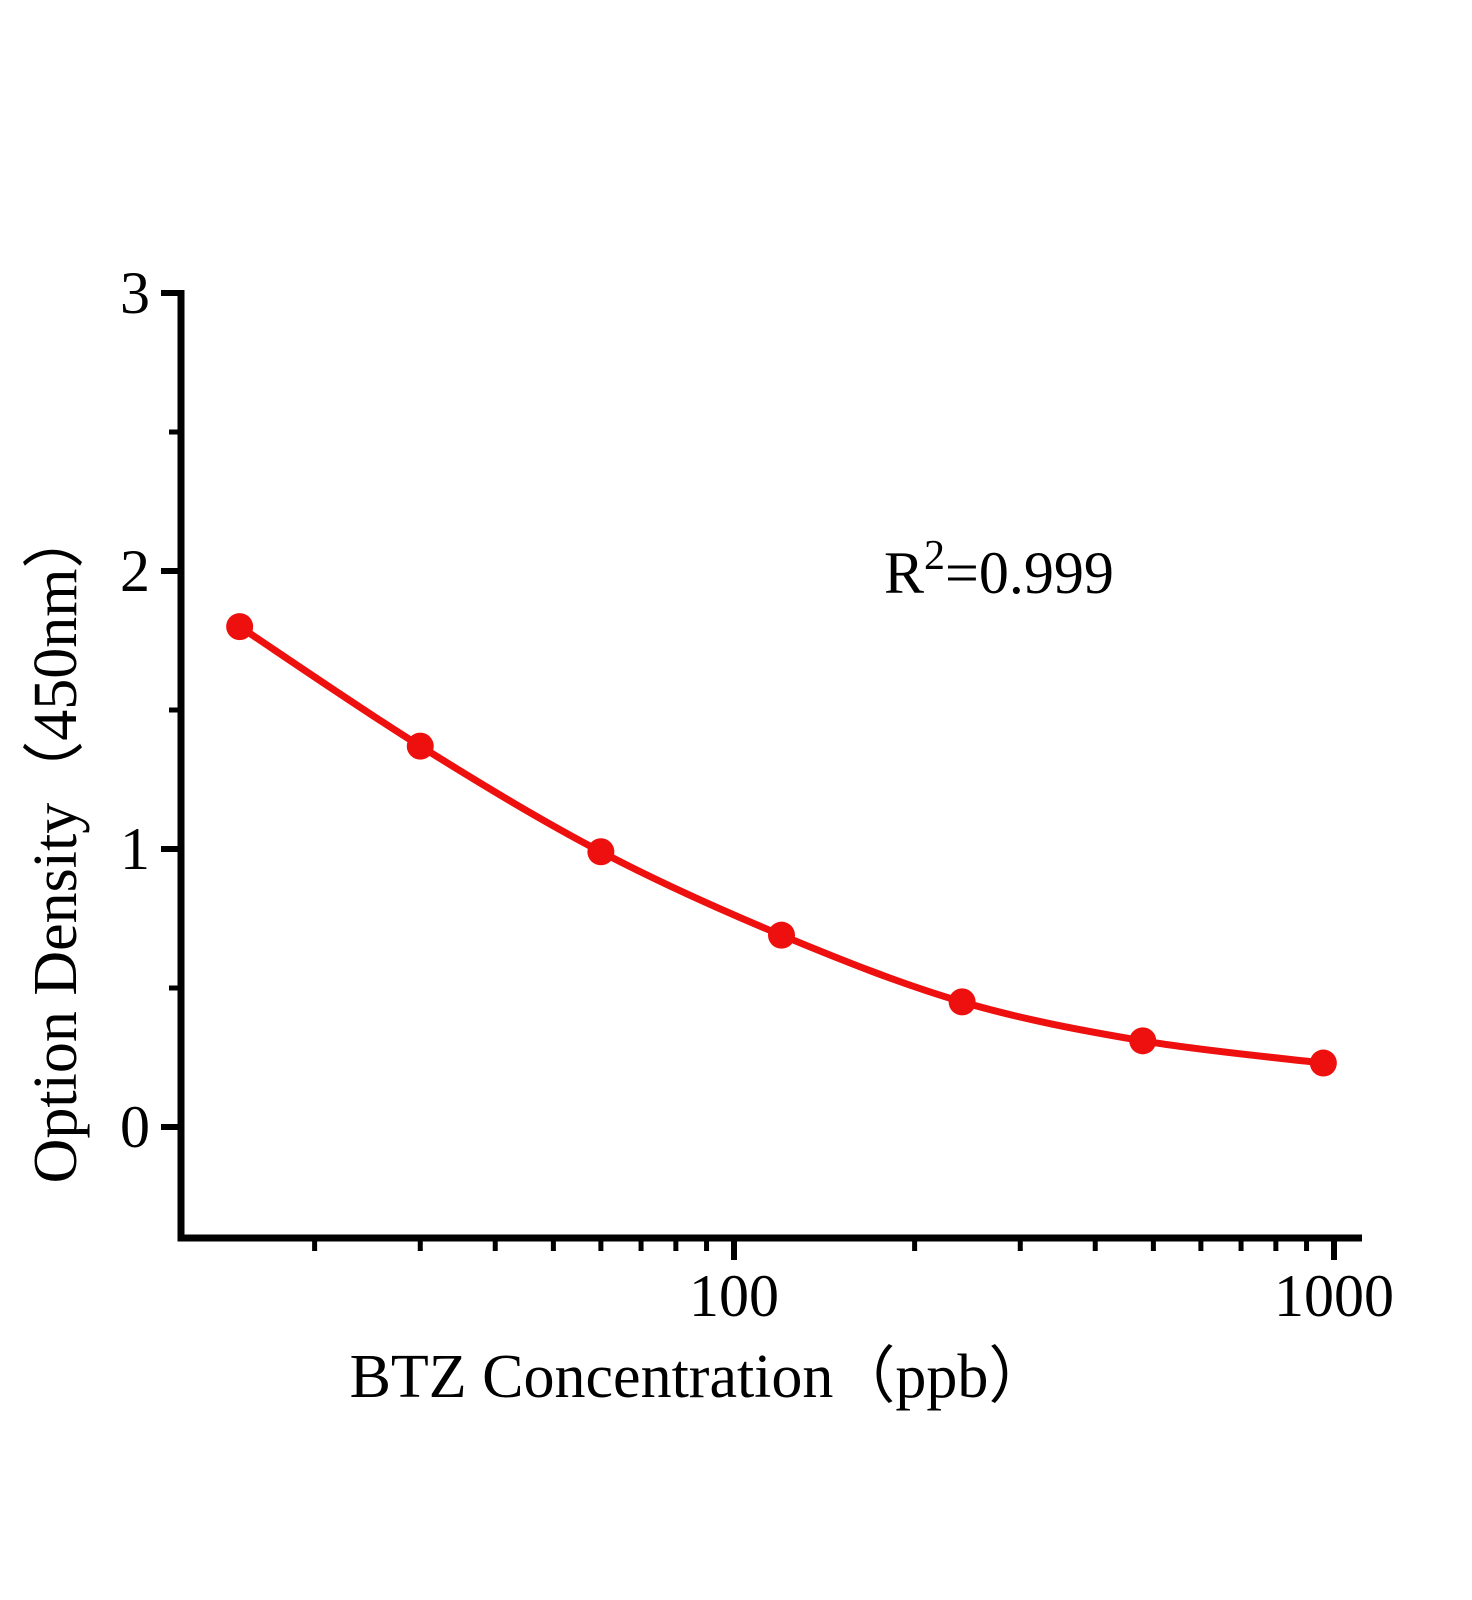  I want to click on r-squared-annotation: R2=0.999, so click(999, 569).